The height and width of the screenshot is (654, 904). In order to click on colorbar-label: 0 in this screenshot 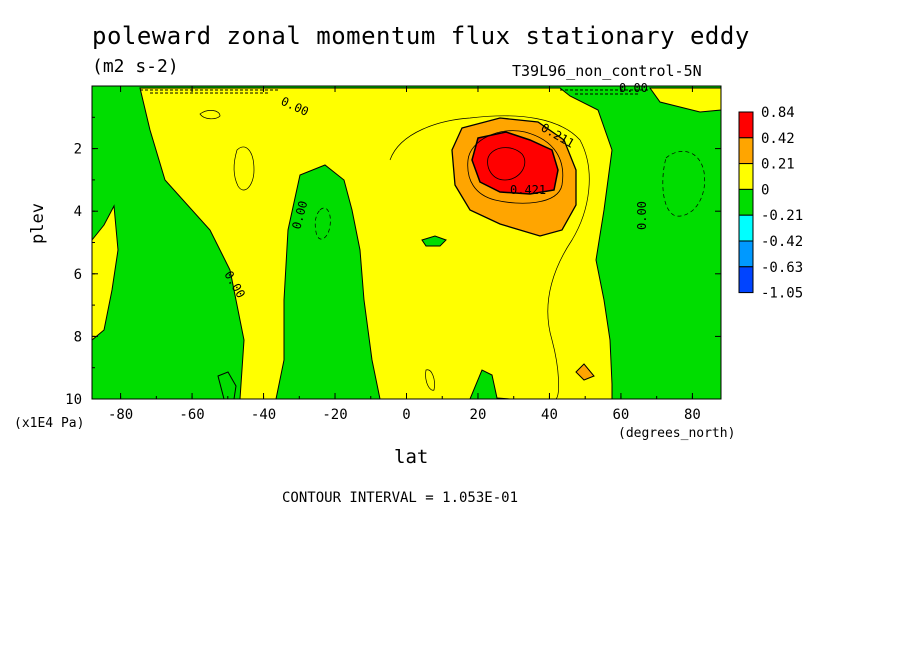, I will do `click(765, 190)`.